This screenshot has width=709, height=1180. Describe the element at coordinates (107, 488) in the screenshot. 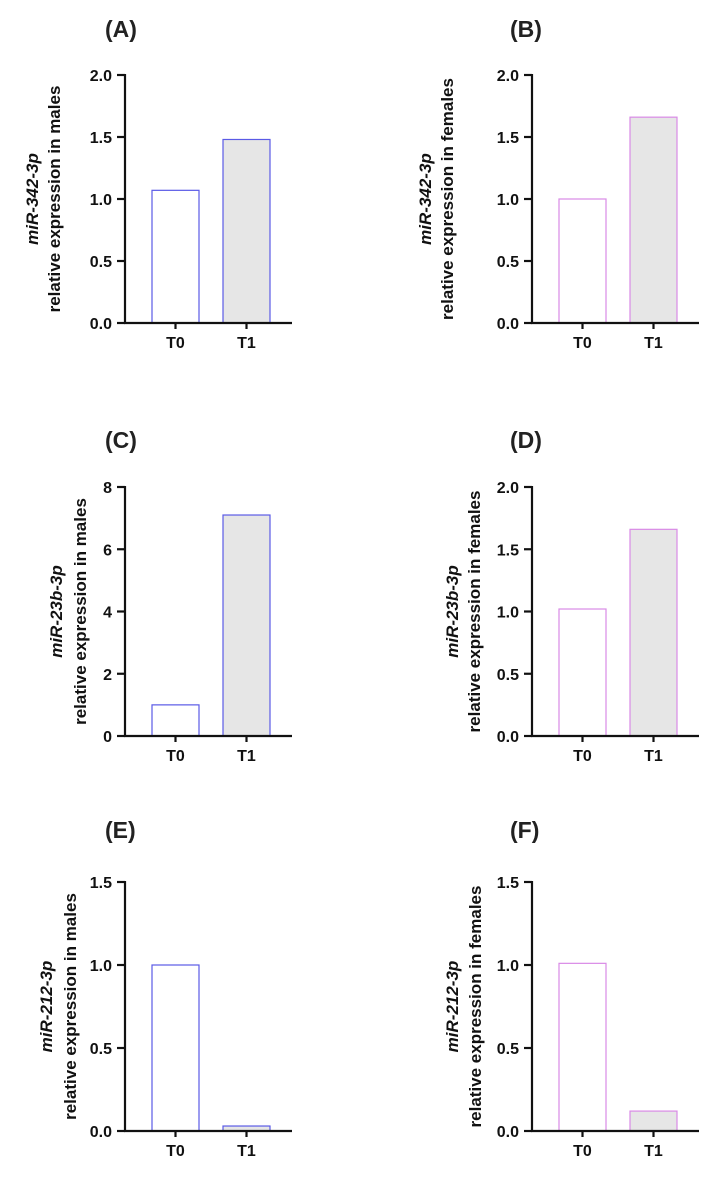

I see `y-tick-label: 8` at that location.